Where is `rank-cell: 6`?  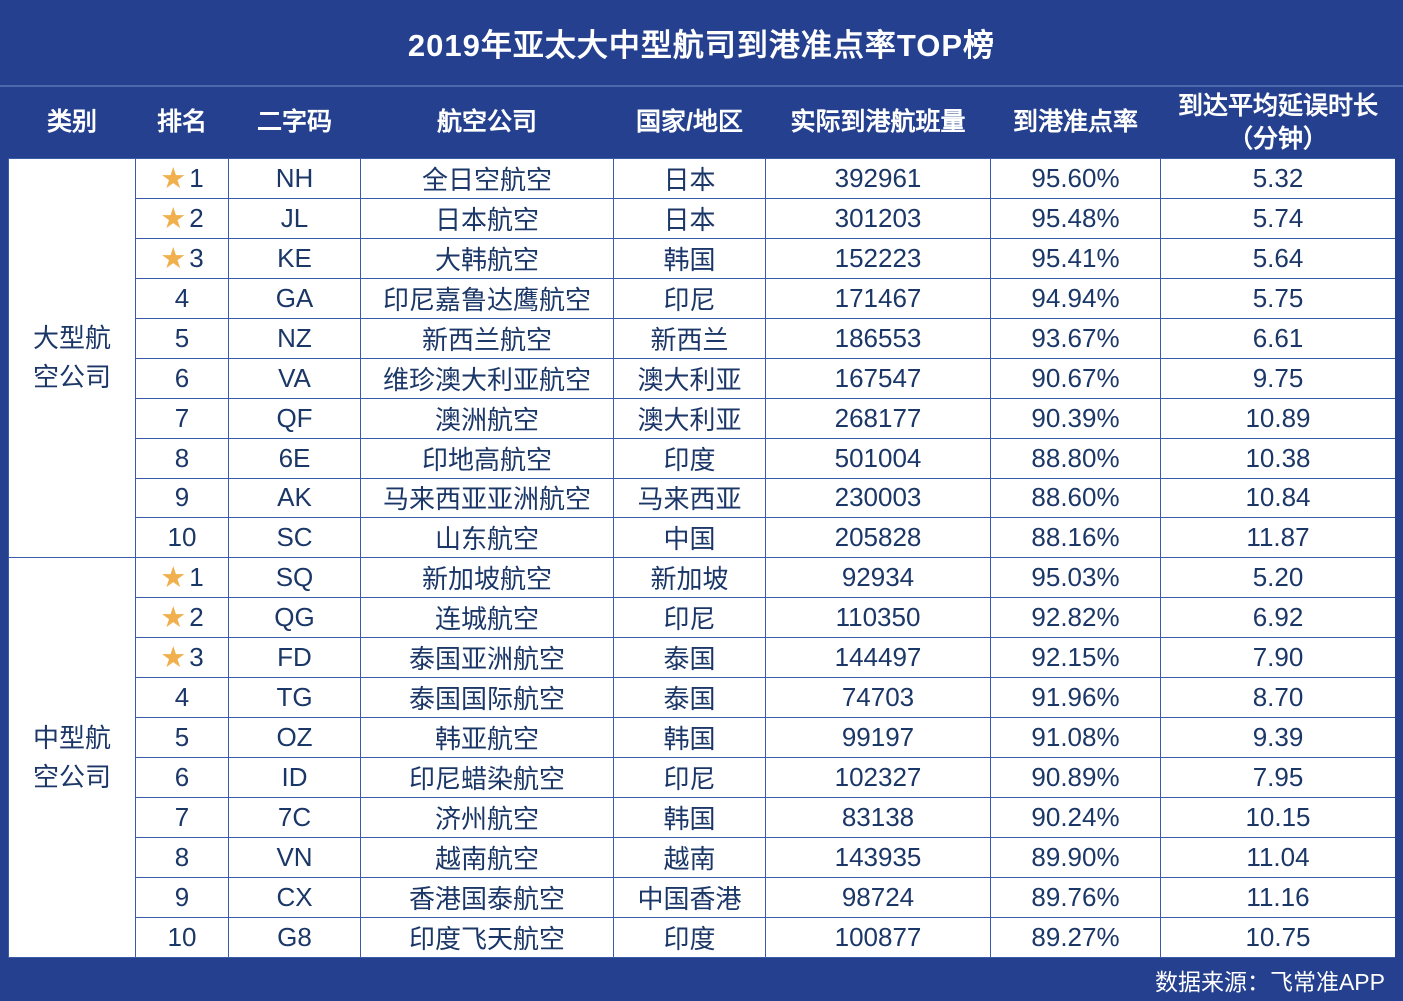
rank-cell: 6 is located at coordinates (182, 777).